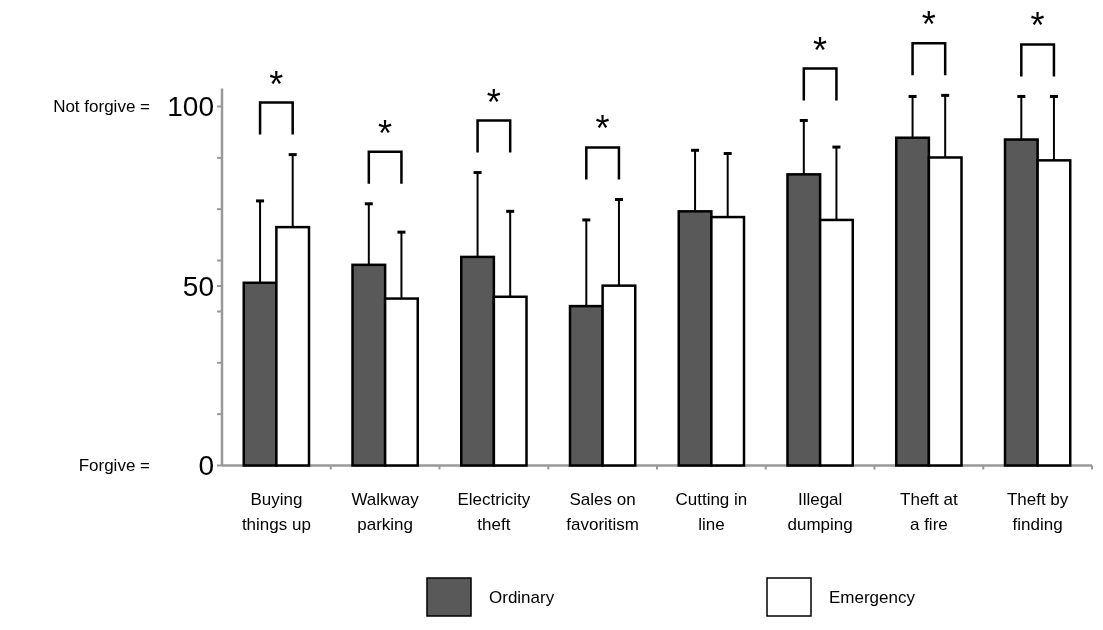 This screenshot has width=1103, height=630. What do you see at coordinates (602, 512) in the screenshot?
I see `x-tick-label: Sales on favoritism` at bounding box center [602, 512].